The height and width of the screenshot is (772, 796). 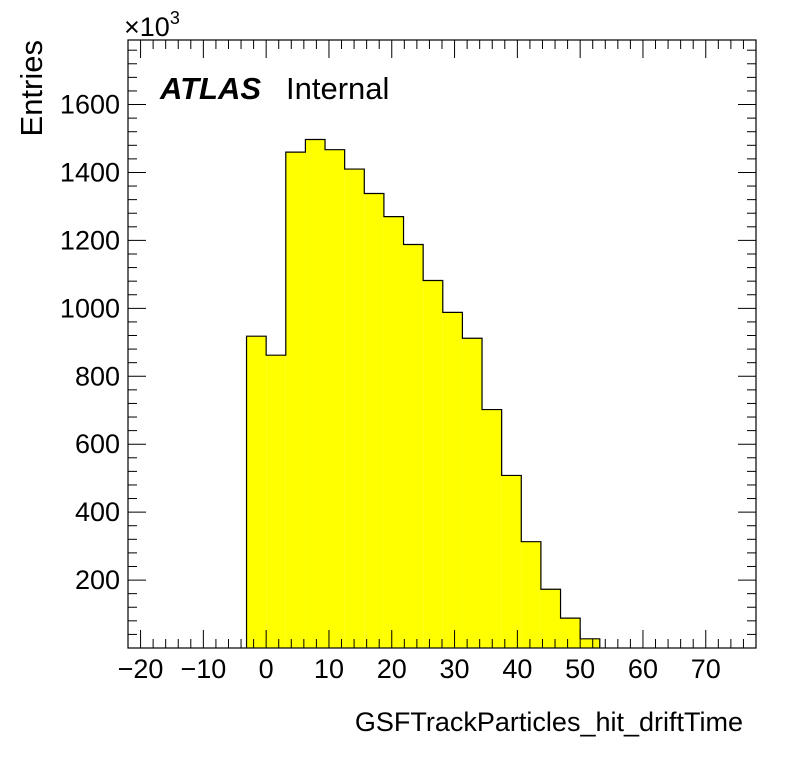 What do you see at coordinates (90, 308) in the screenshot?
I see `y-tick-label: 1000` at bounding box center [90, 308].